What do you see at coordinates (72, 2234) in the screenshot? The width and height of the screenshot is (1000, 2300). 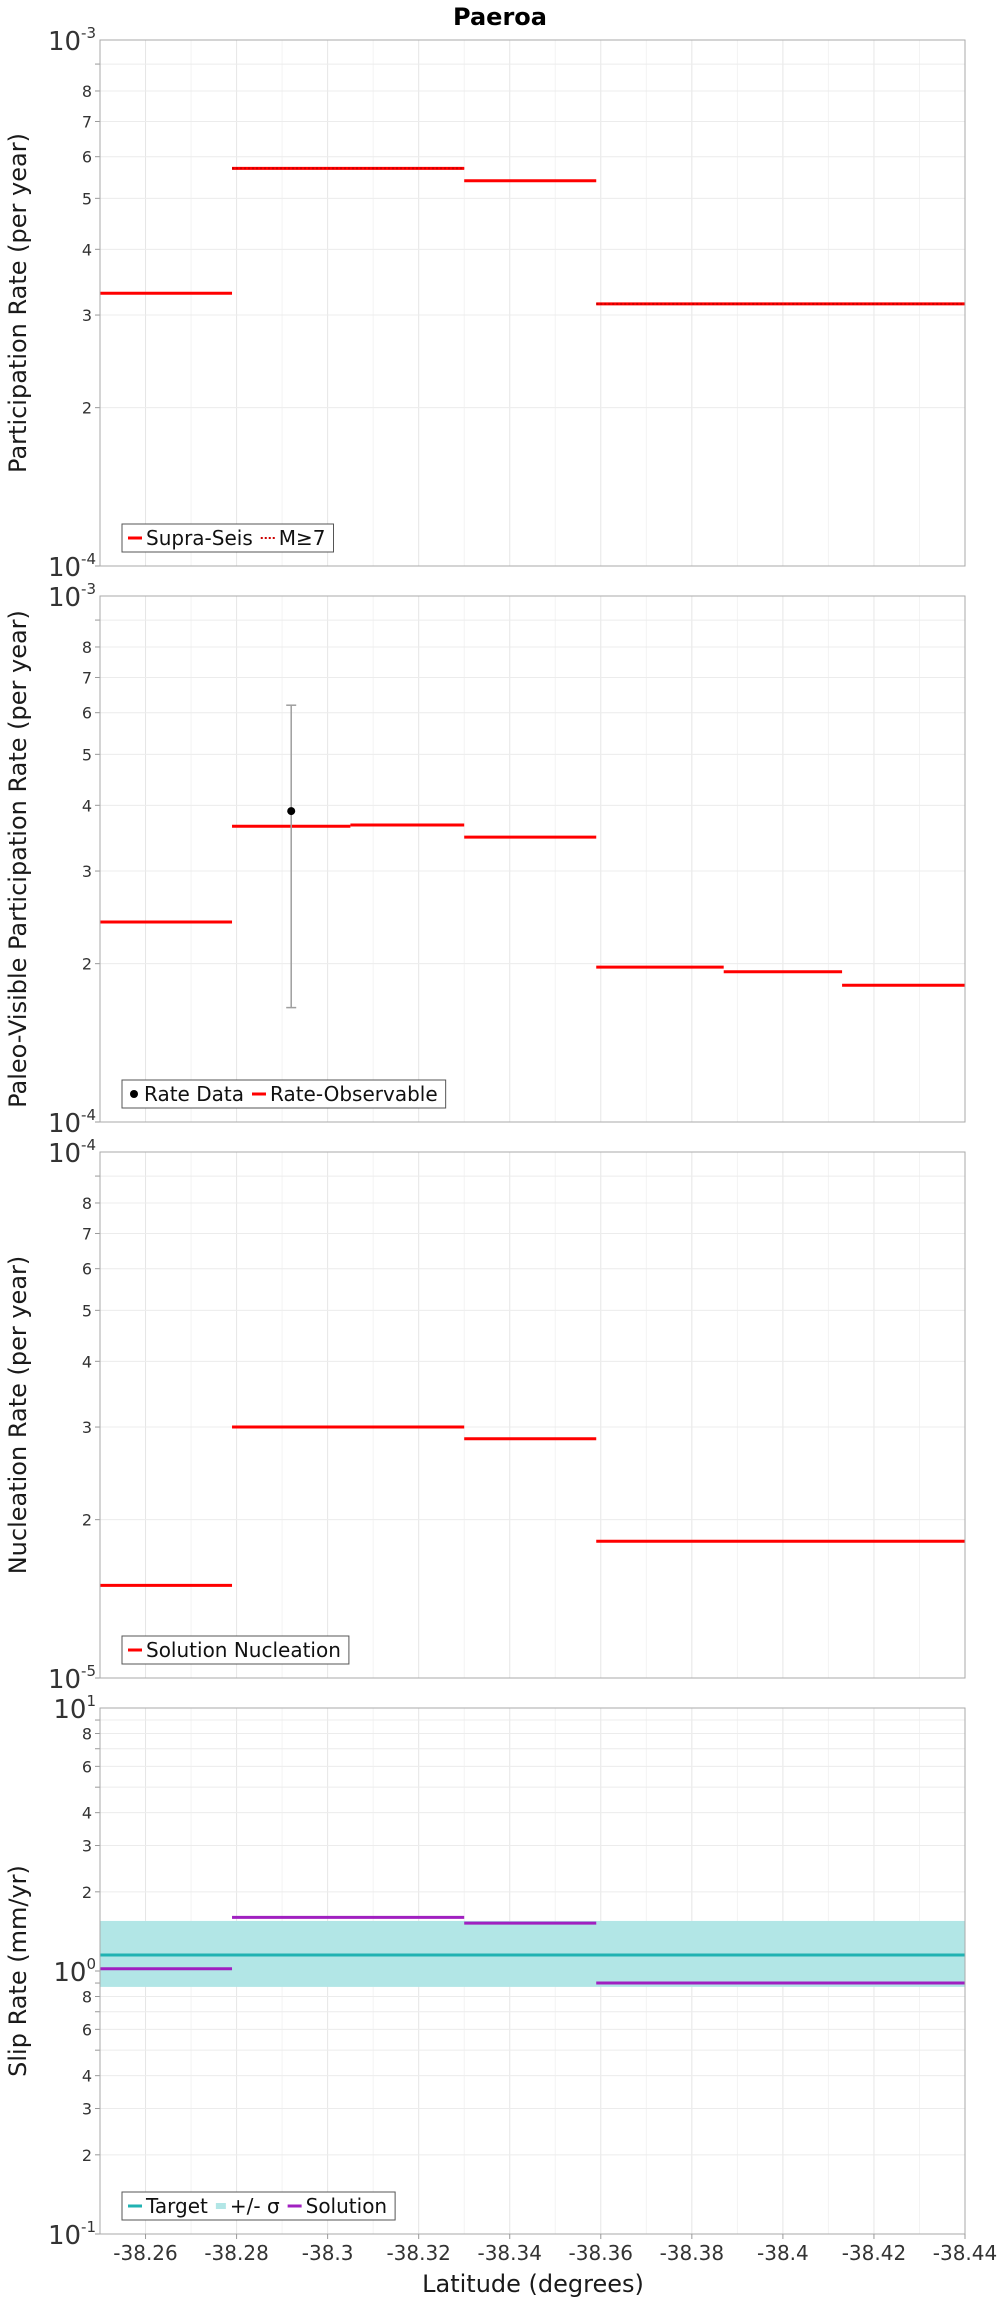 I see `y-decade-label: 10-1` at bounding box center [72, 2234].